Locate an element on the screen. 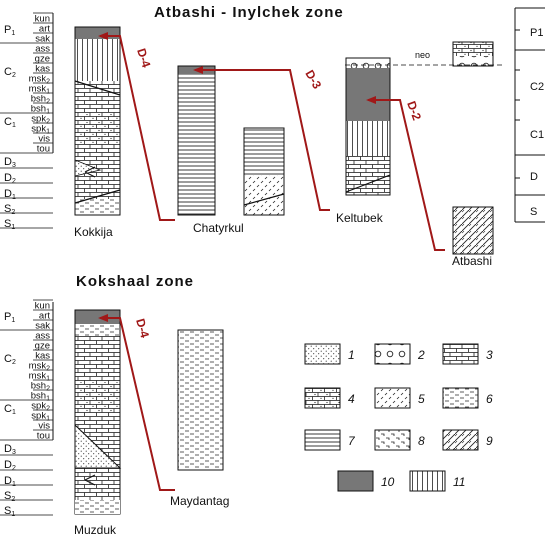 This screenshot has height=550, width=550. keltubek-column is located at coordinates (368, 126).